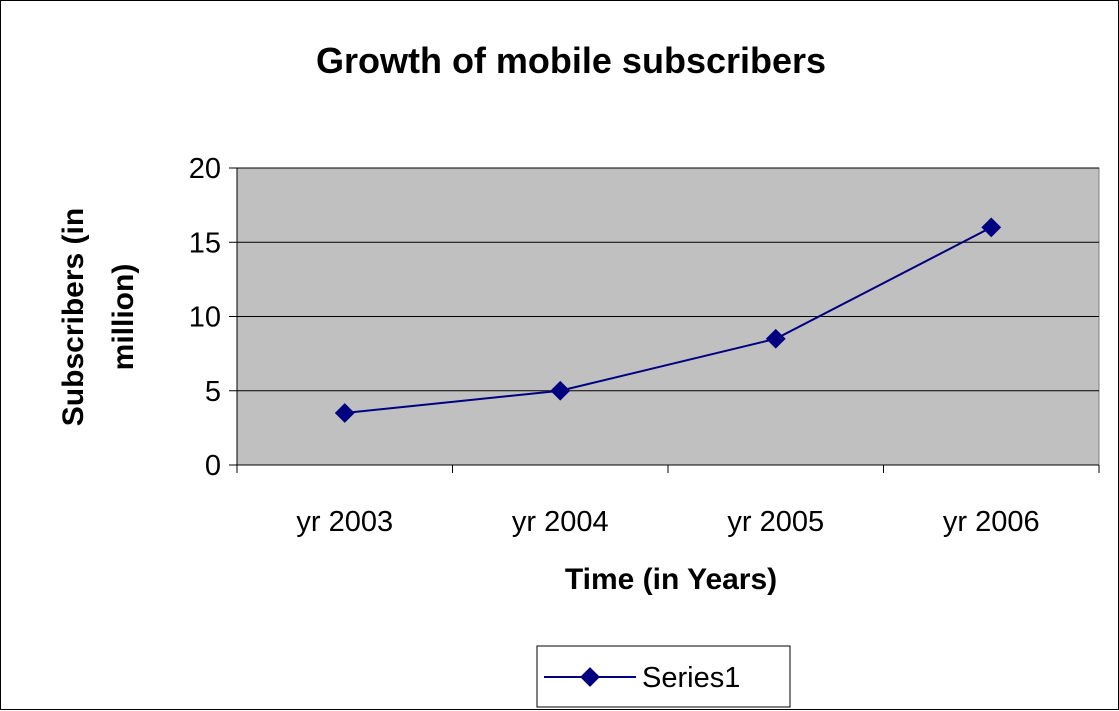 This screenshot has width=1119, height=711. Describe the element at coordinates (571, 60) in the screenshot. I see `chart-title: Growth of mobile subscribers` at that location.